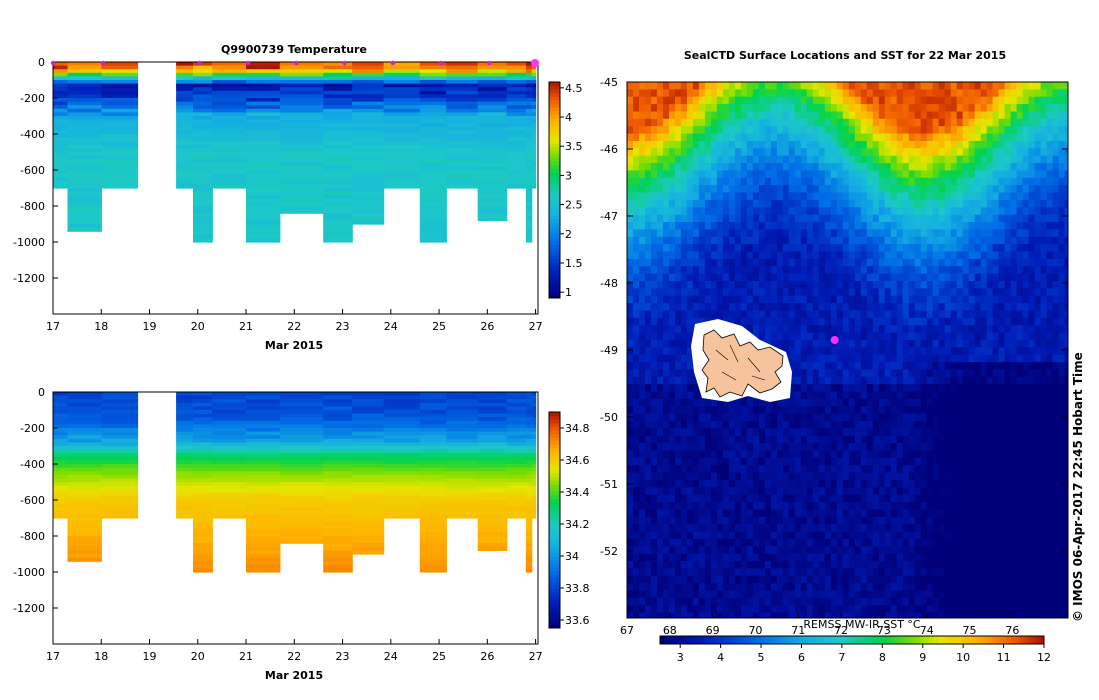 This screenshot has height=700, width=1099. I want to click on x-tick-label: 27, so click(536, 656).